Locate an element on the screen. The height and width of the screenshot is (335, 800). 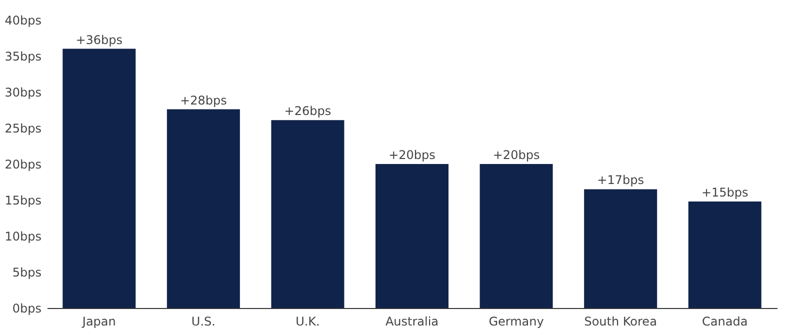
data-label: +17bps is located at coordinates (620, 180).